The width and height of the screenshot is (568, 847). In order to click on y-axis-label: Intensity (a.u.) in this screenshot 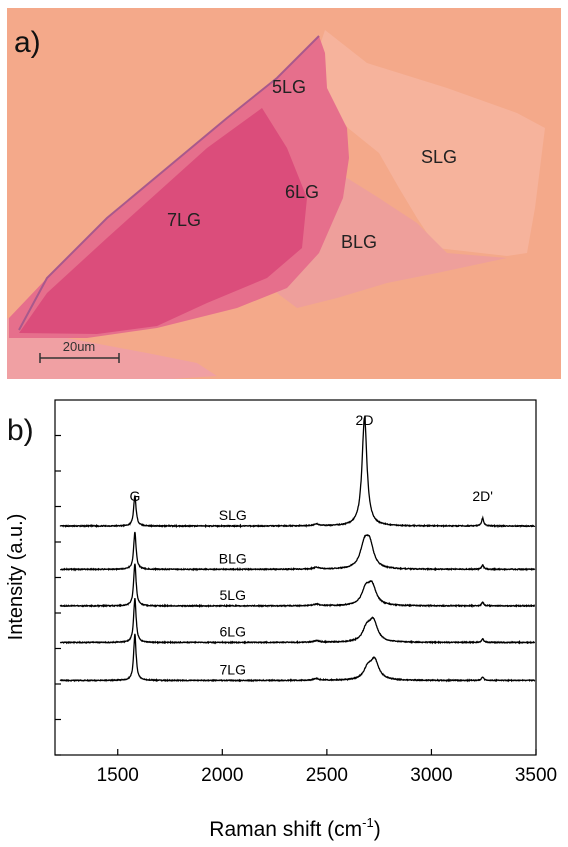, I will do `click(16, 577)`.